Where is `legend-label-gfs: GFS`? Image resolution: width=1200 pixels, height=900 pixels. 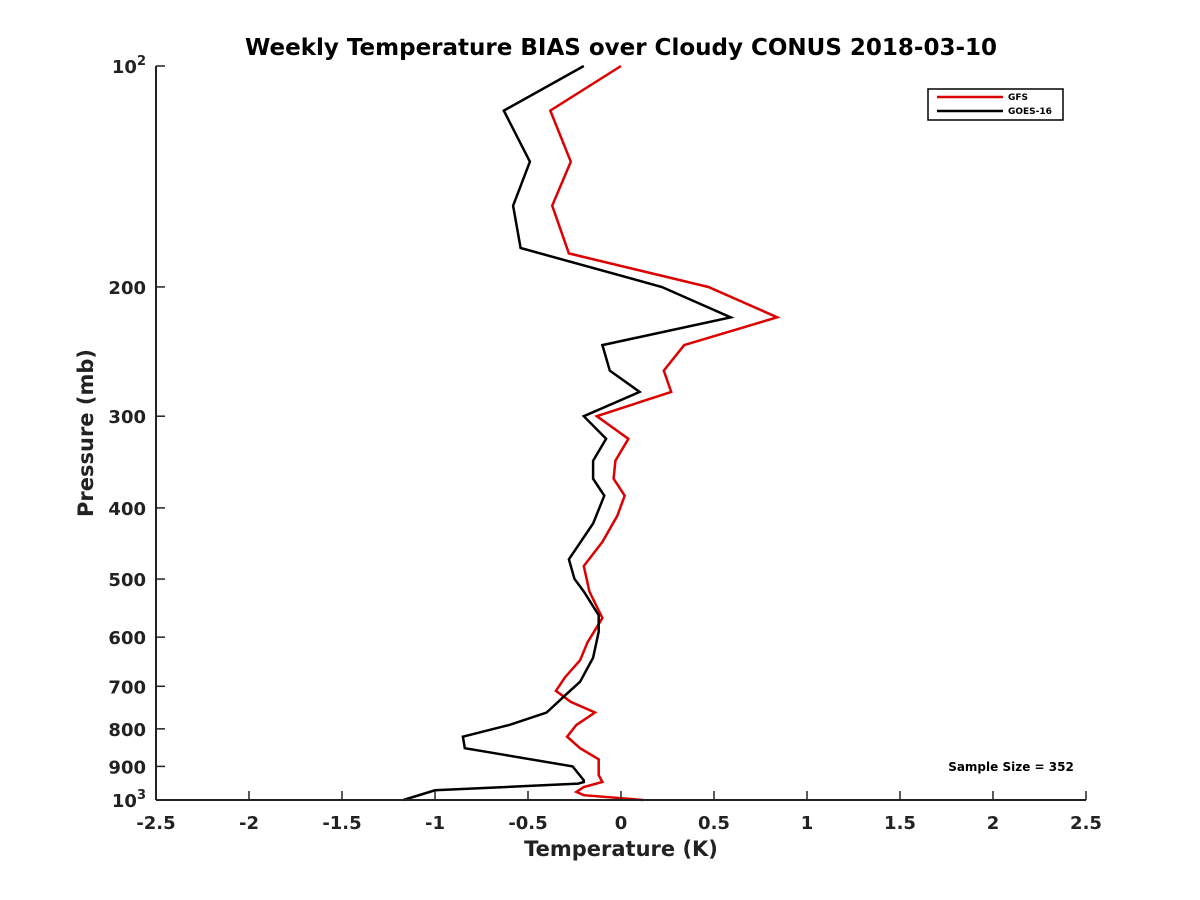 legend-label-gfs: GFS is located at coordinates (1018, 98).